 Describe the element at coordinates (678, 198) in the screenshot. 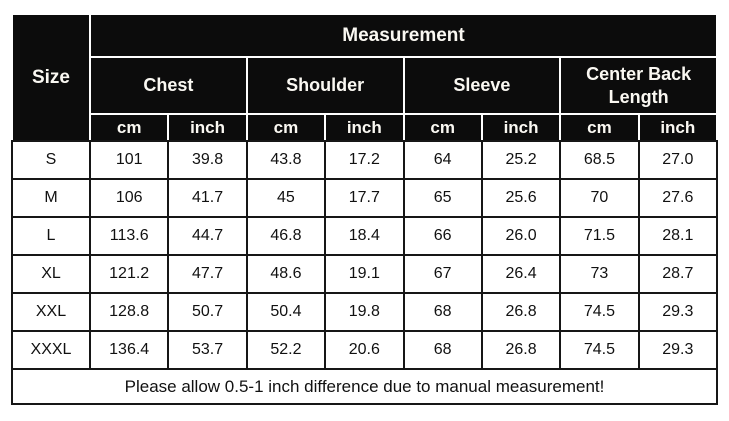

I see `table-cell: 27.6` at that location.